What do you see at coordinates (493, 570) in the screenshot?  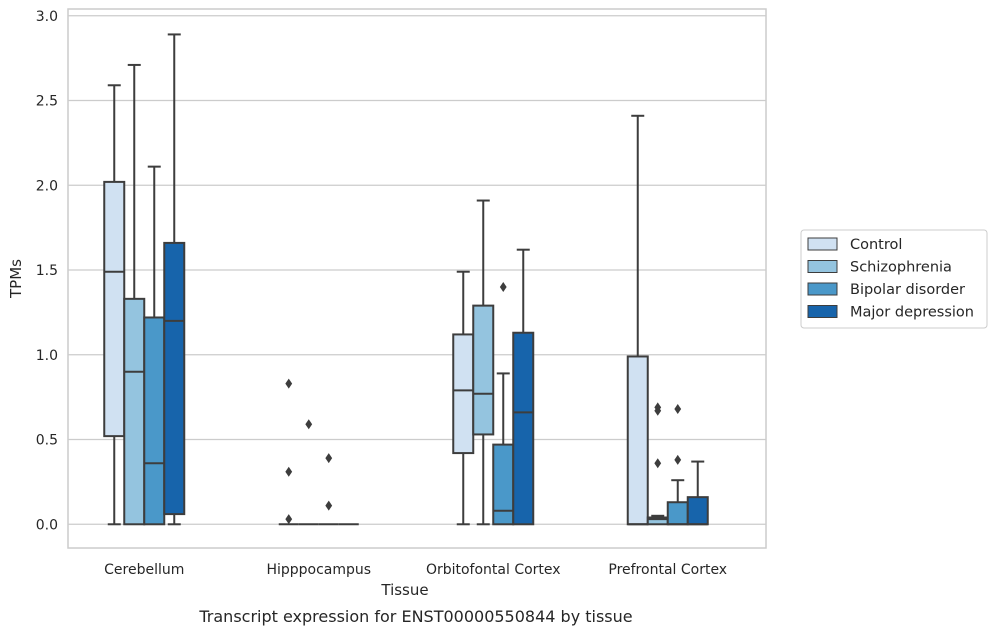 I see `x-tick-label: Orbitofontal Cortex` at bounding box center [493, 570].